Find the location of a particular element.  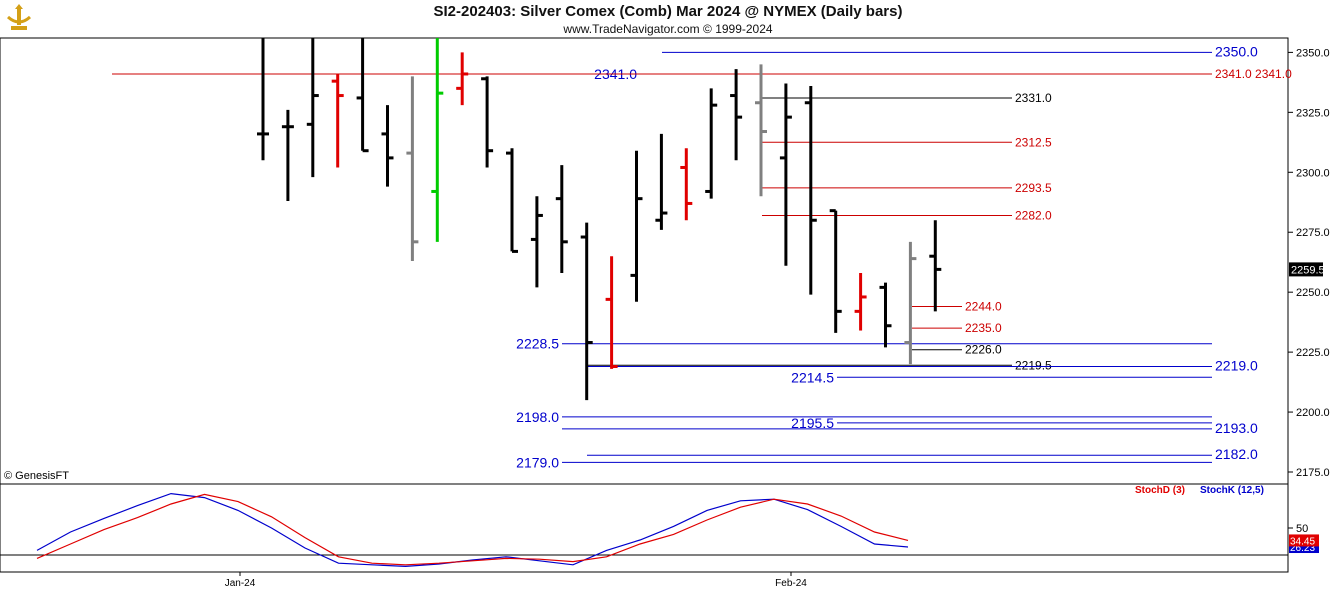

level-label: 2193.0 is located at coordinates (1236, 428).